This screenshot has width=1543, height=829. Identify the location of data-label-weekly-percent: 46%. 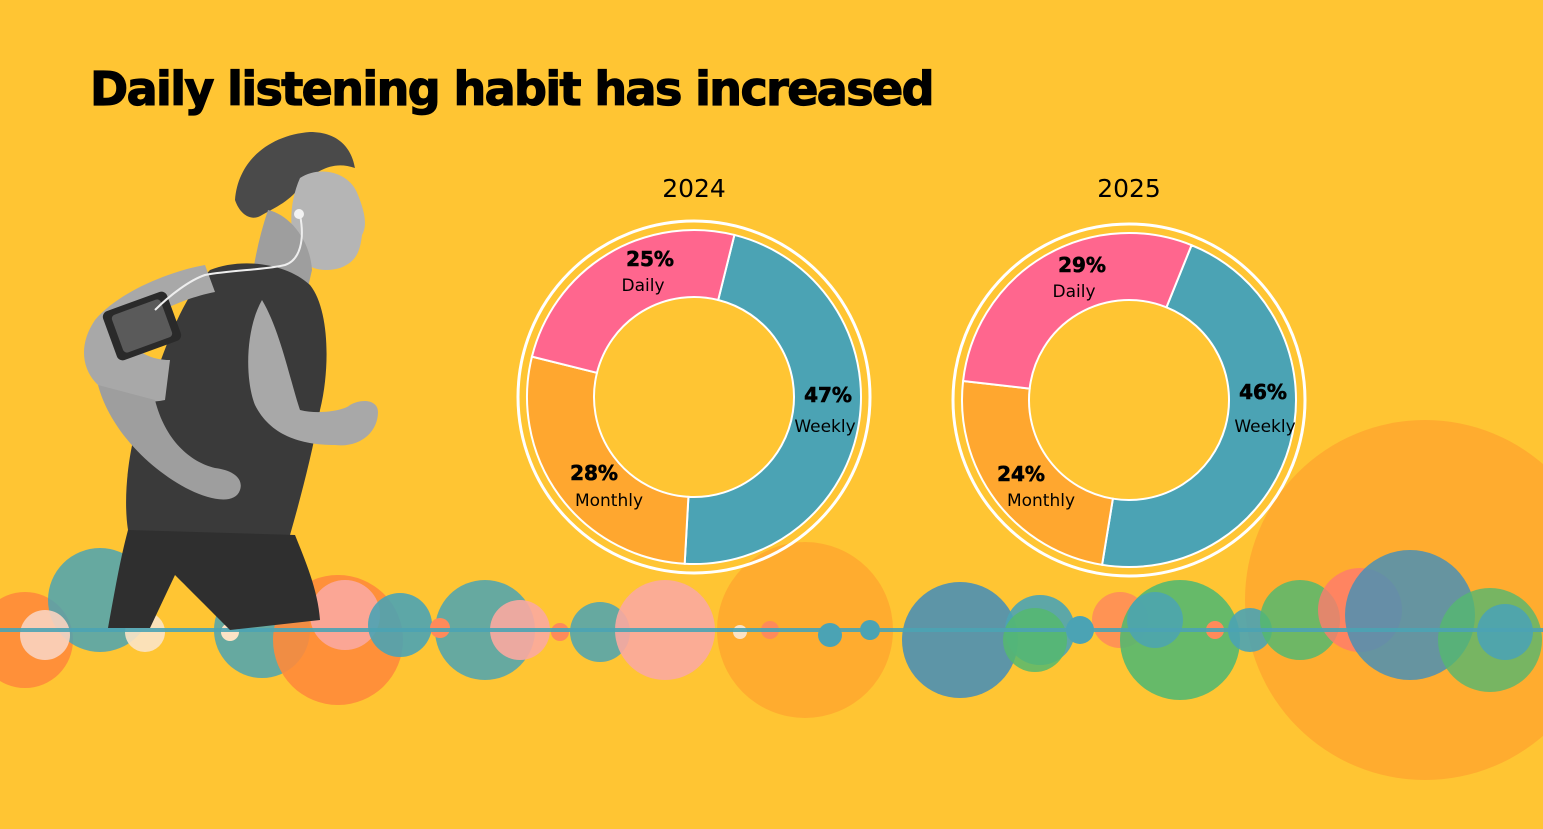
(1263, 392).